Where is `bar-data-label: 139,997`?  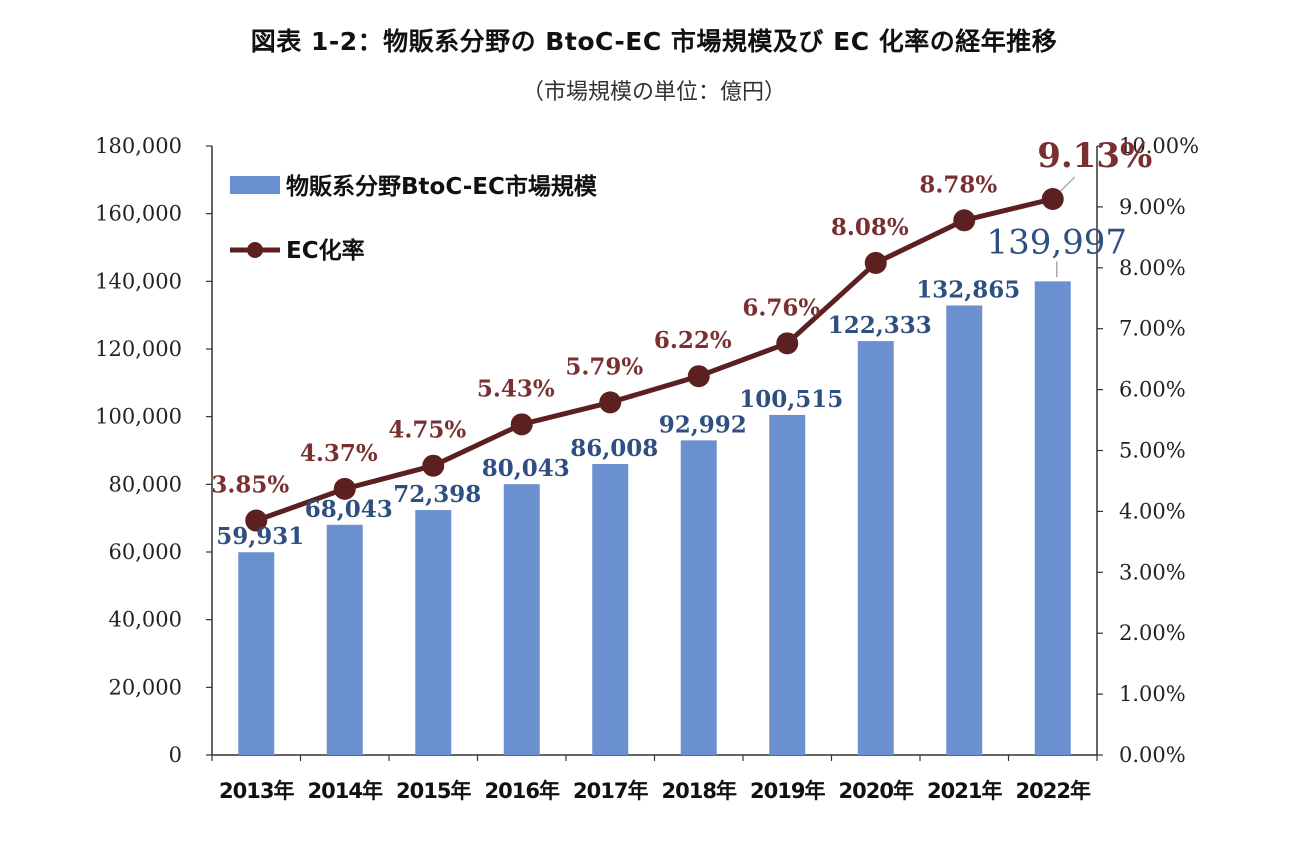 bar-data-label: 139,997 is located at coordinates (1056, 242).